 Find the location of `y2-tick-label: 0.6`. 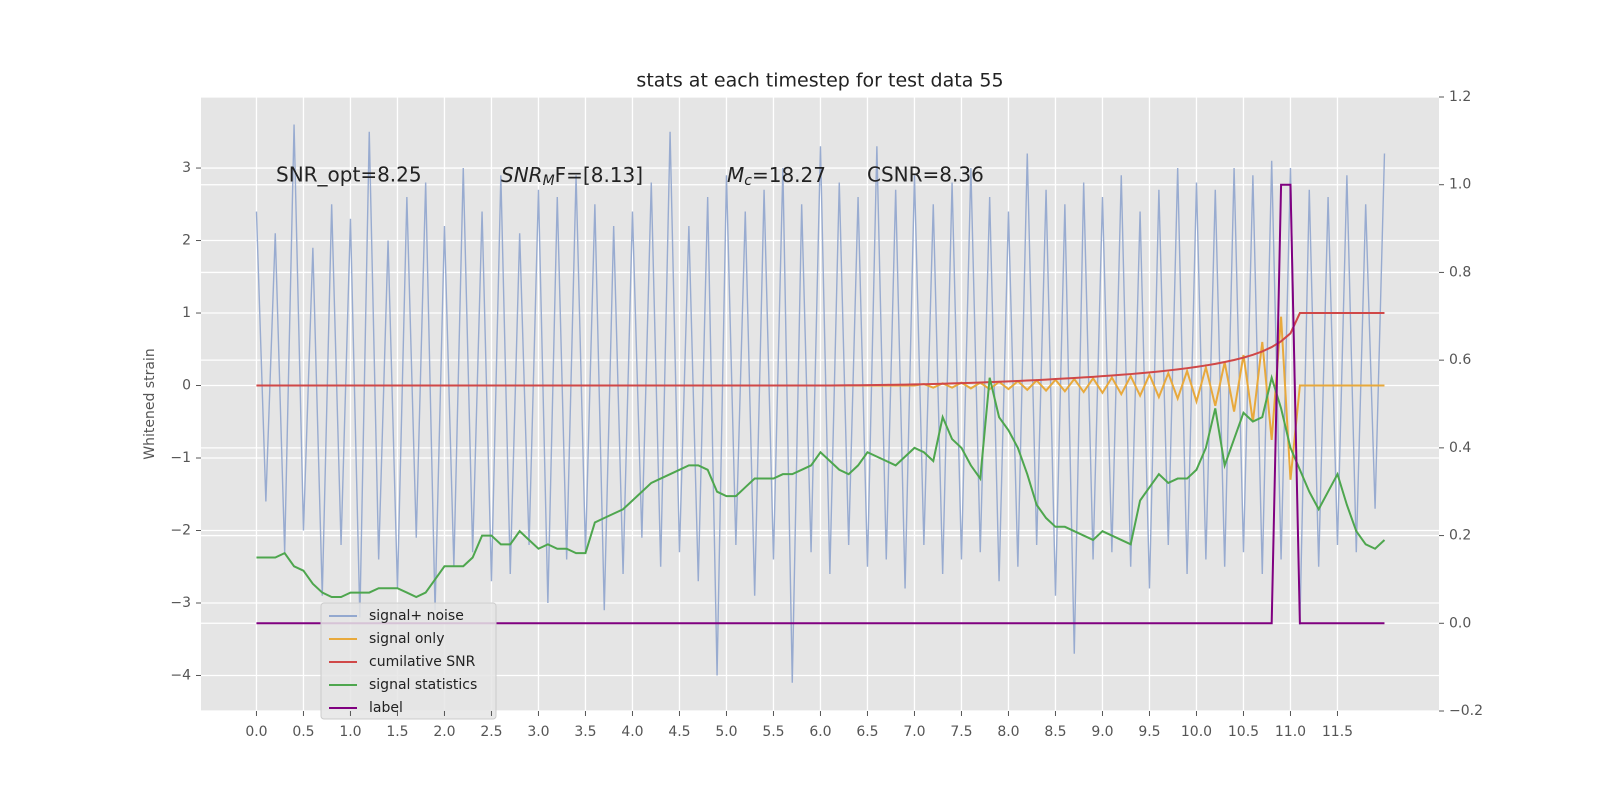

y2-tick-label: 0.6 is located at coordinates (1460, 360).